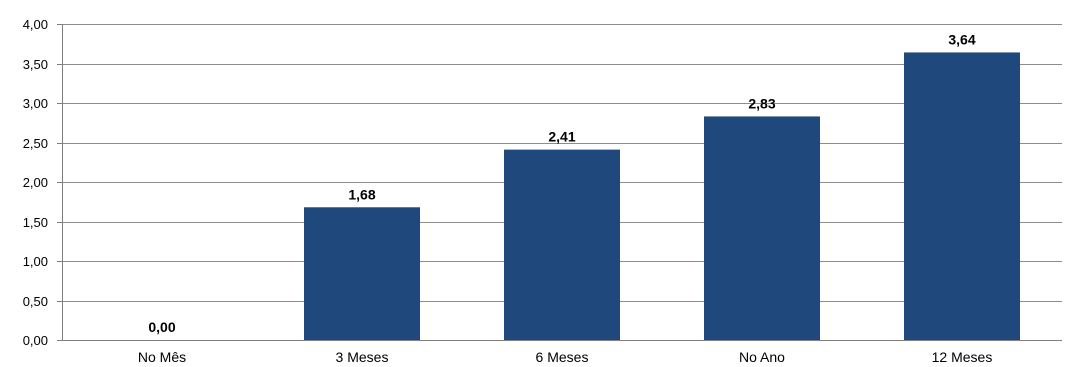  What do you see at coordinates (35, 143) in the screenshot?
I see `y-tick-label: 2,50` at bounding box center [35, 143].